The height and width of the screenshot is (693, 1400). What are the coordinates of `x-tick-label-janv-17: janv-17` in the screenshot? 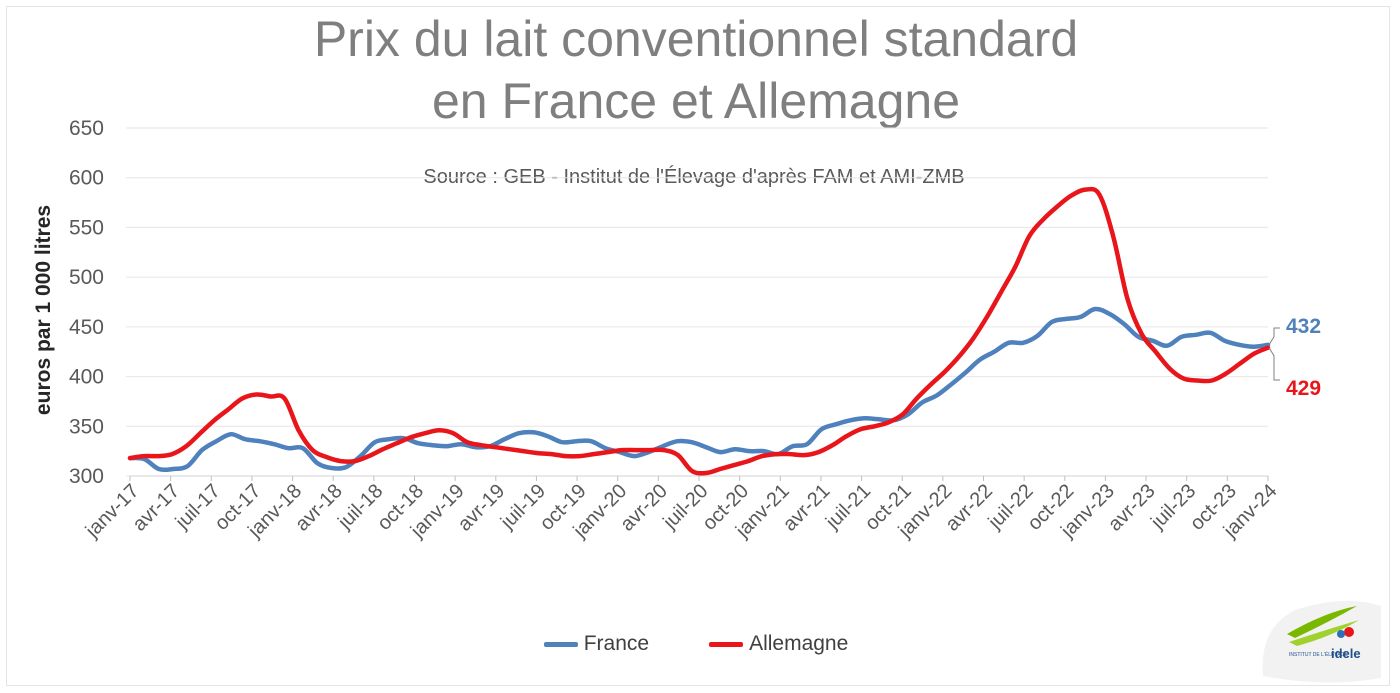 It's located at (112, 511).